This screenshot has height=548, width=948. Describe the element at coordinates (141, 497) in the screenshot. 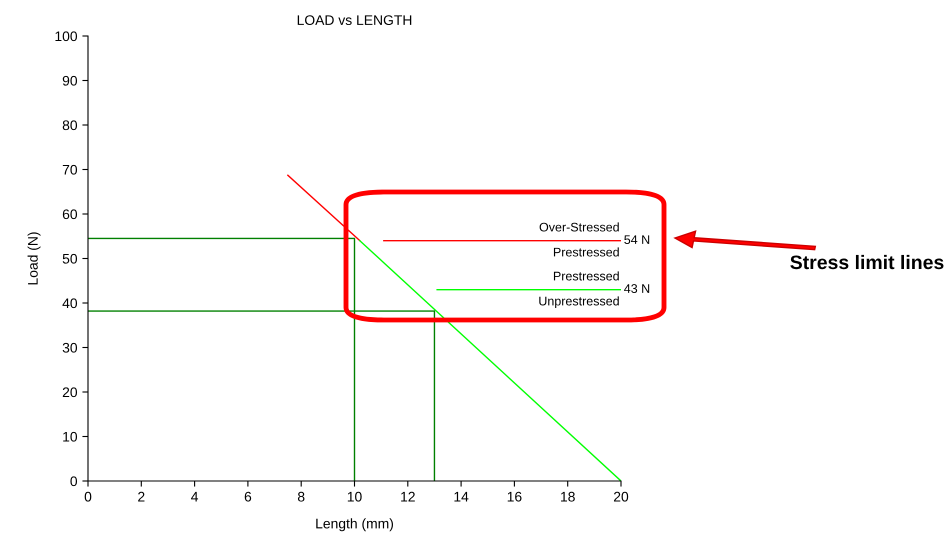

I see `x-tick-label: 2` at that location.